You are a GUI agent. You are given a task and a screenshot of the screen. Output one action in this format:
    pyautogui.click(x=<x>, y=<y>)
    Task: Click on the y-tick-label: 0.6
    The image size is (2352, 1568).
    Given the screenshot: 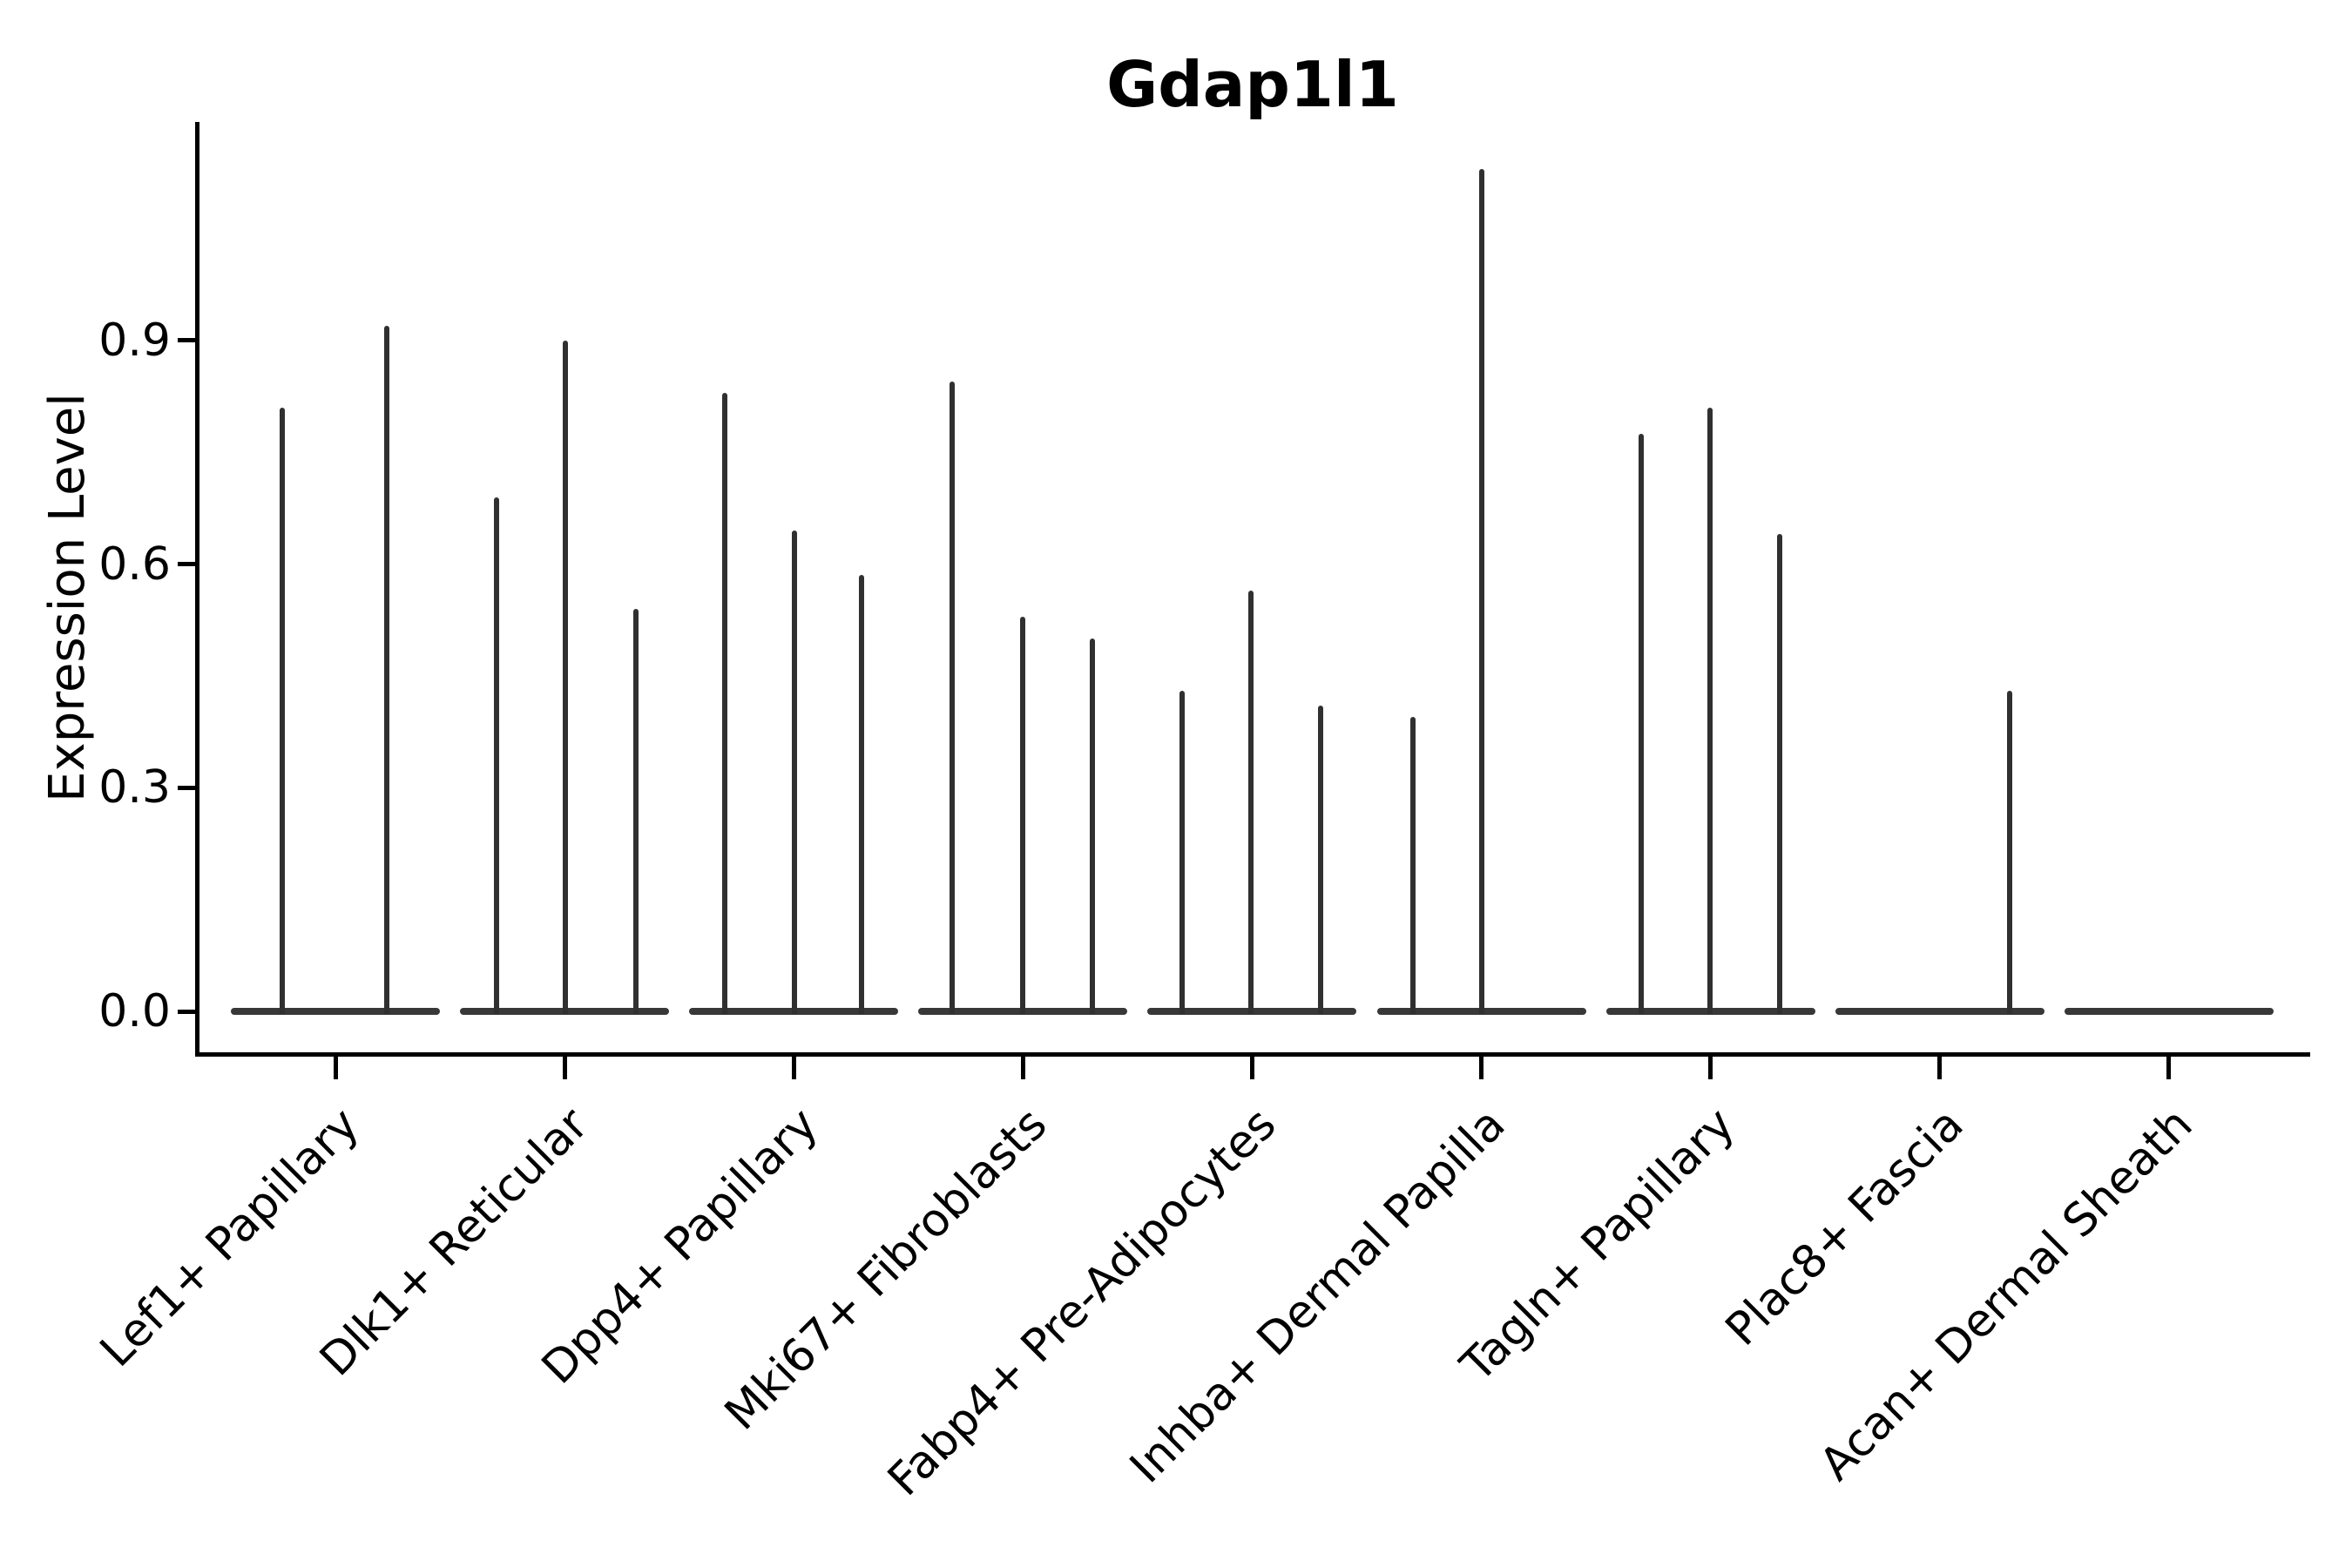 What is the action you would take?
    pyautogui.click(x=134, y=564)
    